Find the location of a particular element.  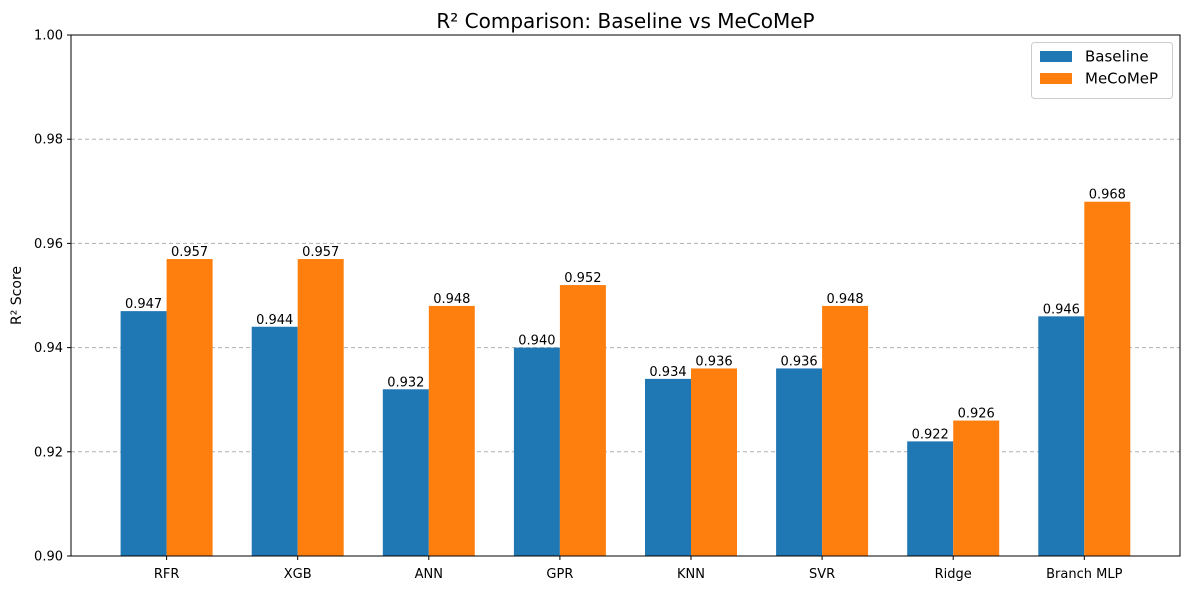

y-tick-label: 0.90 is located at coordinates (48, 557).